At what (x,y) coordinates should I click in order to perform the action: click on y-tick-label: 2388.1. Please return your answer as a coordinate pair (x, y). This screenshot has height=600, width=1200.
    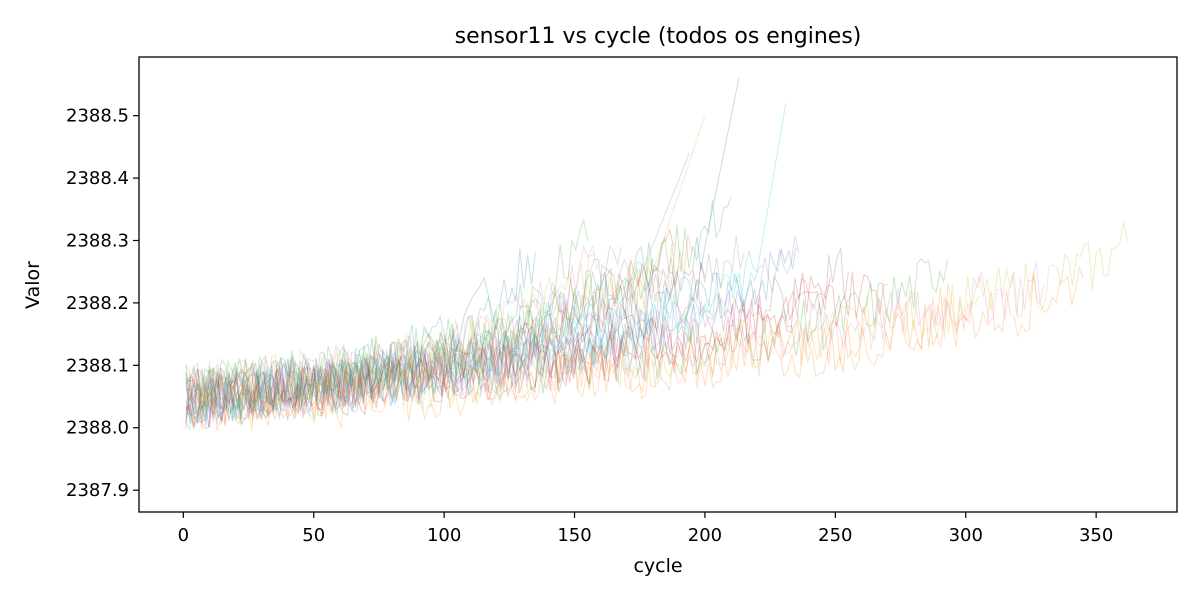
    Looking at the image, I should click on (97, 365).